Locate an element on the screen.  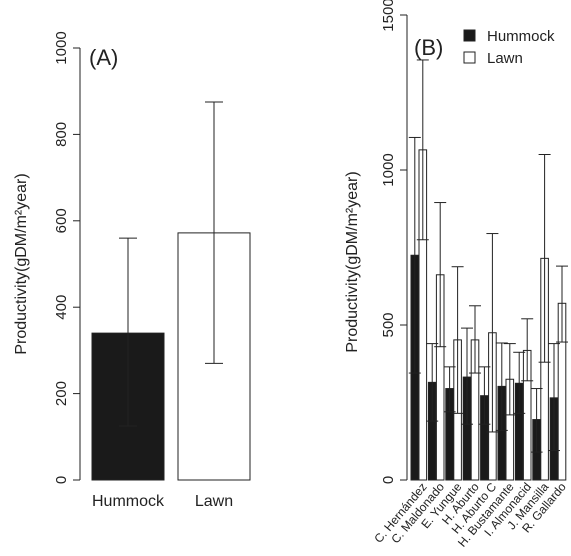
panel-a-category-label: Hummock is located at coordinates (128, 501).